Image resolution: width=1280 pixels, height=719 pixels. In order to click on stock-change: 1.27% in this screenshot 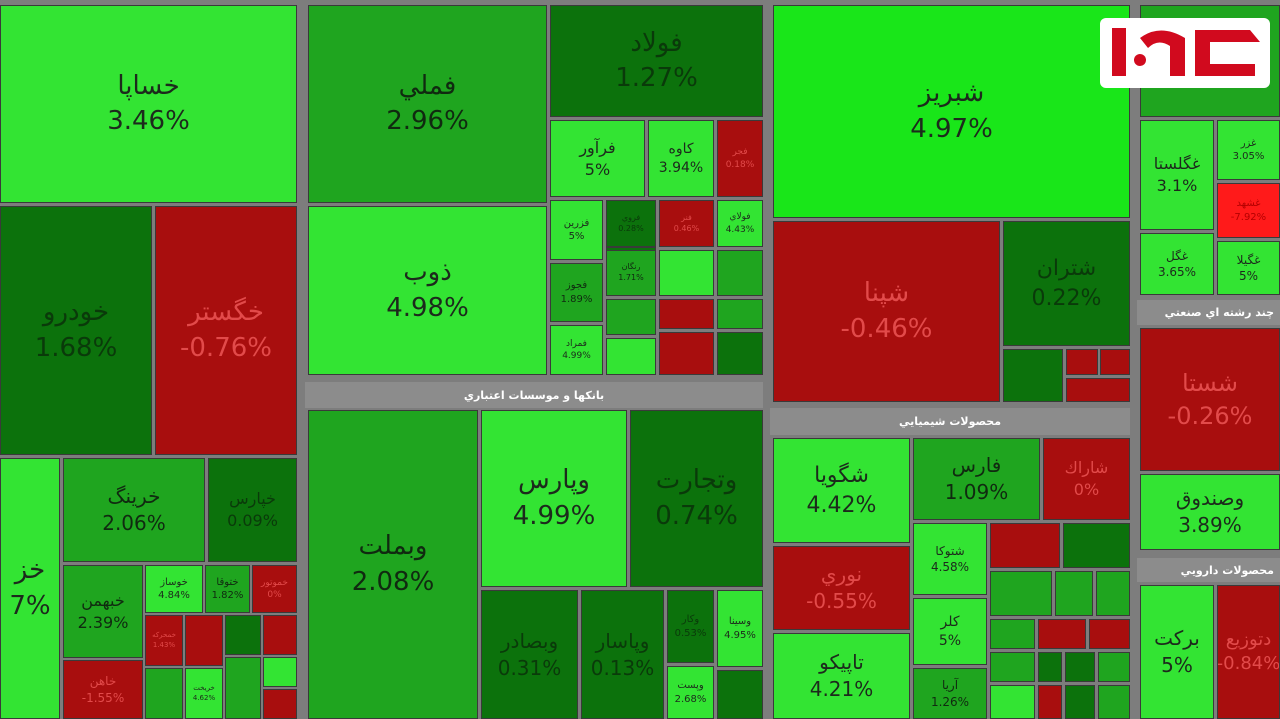, I will do `click(656, 78)`.